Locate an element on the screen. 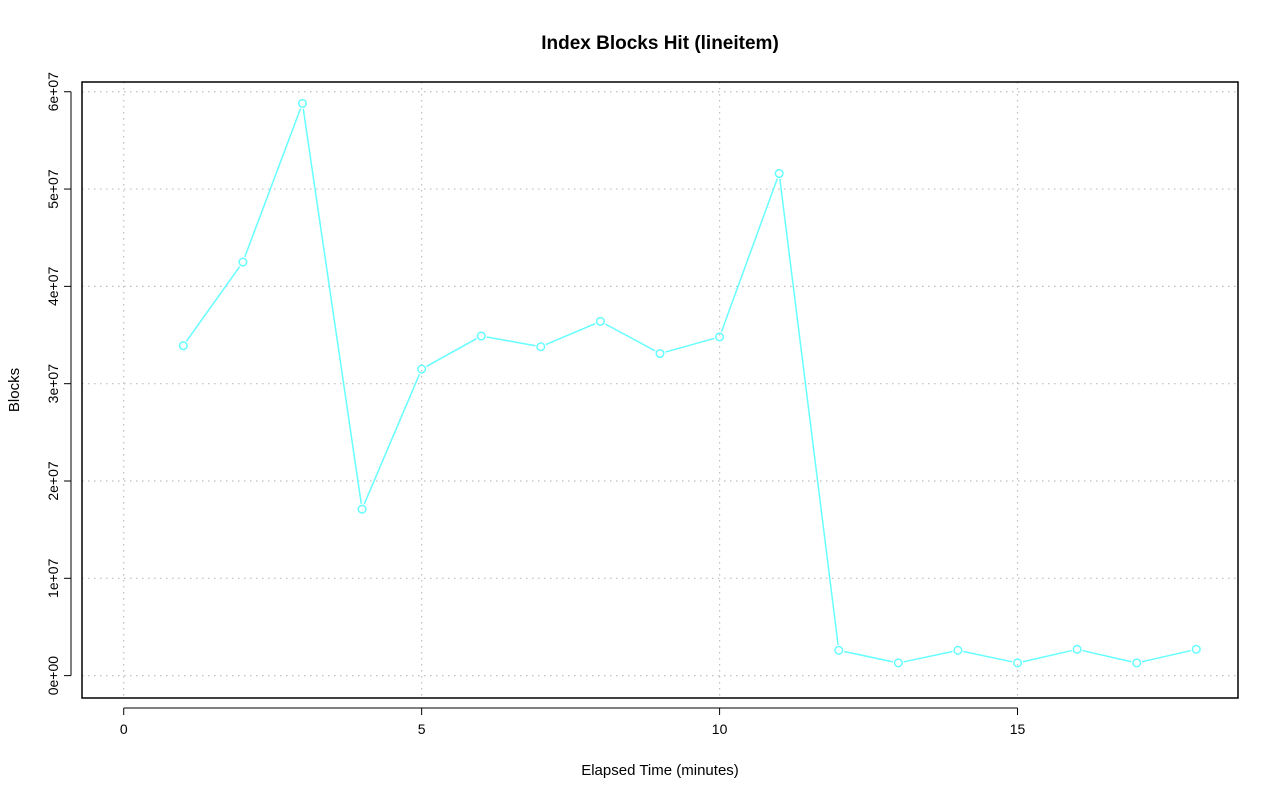  x-axis-label: Elapsed Time (minutes) is located at coordinates (660, 770).